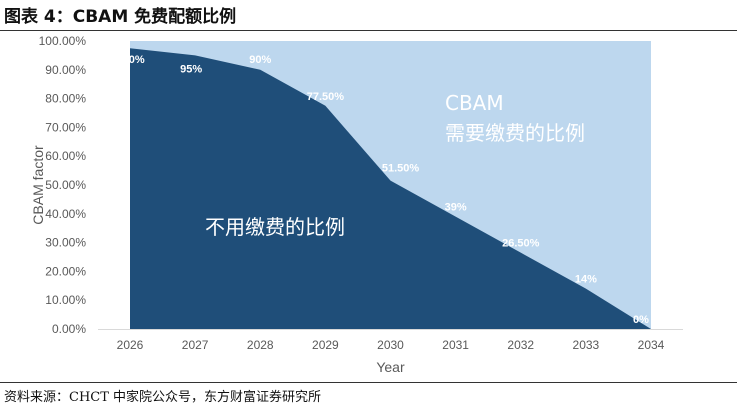 This screenshot has width=737, height=408. I want to click on x-tick-label: 2030, so click(390, 345).